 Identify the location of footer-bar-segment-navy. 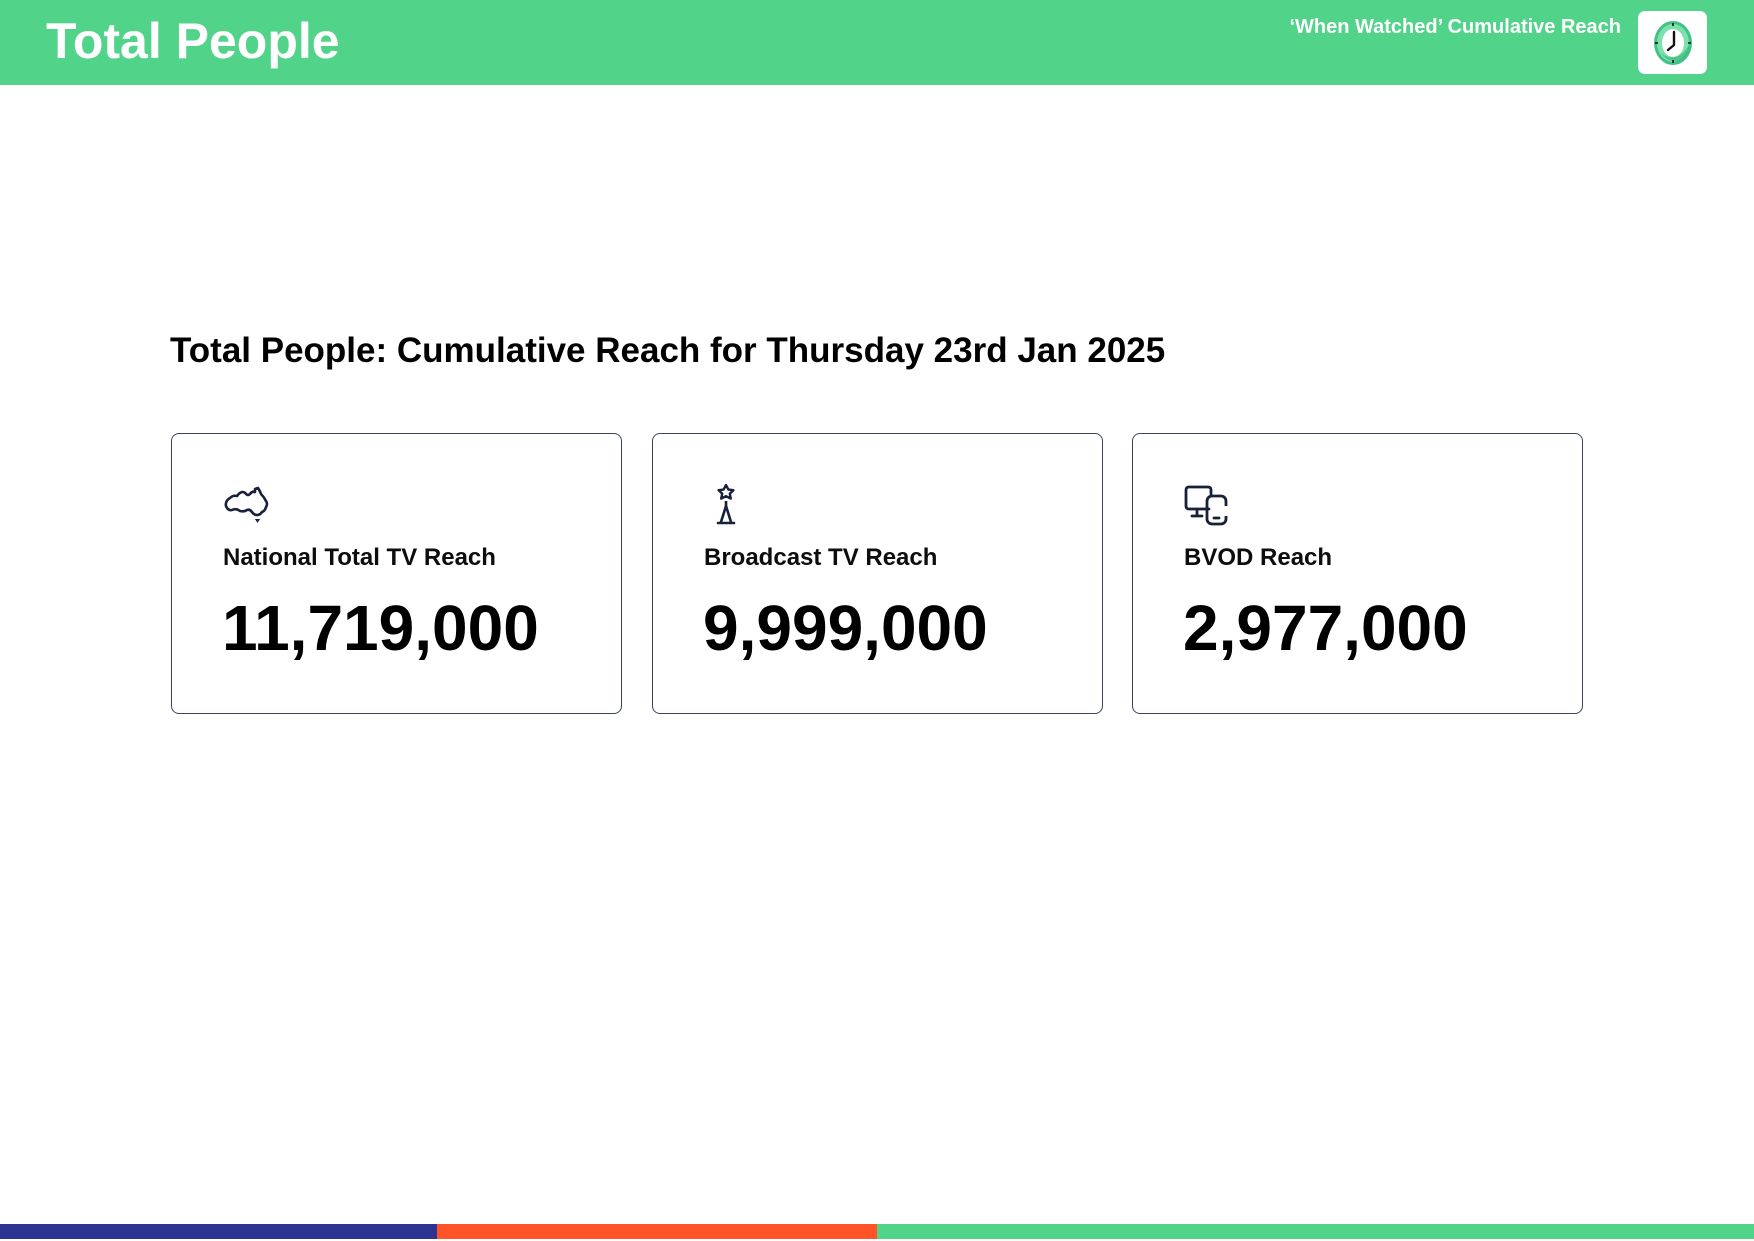
(218, 1231).